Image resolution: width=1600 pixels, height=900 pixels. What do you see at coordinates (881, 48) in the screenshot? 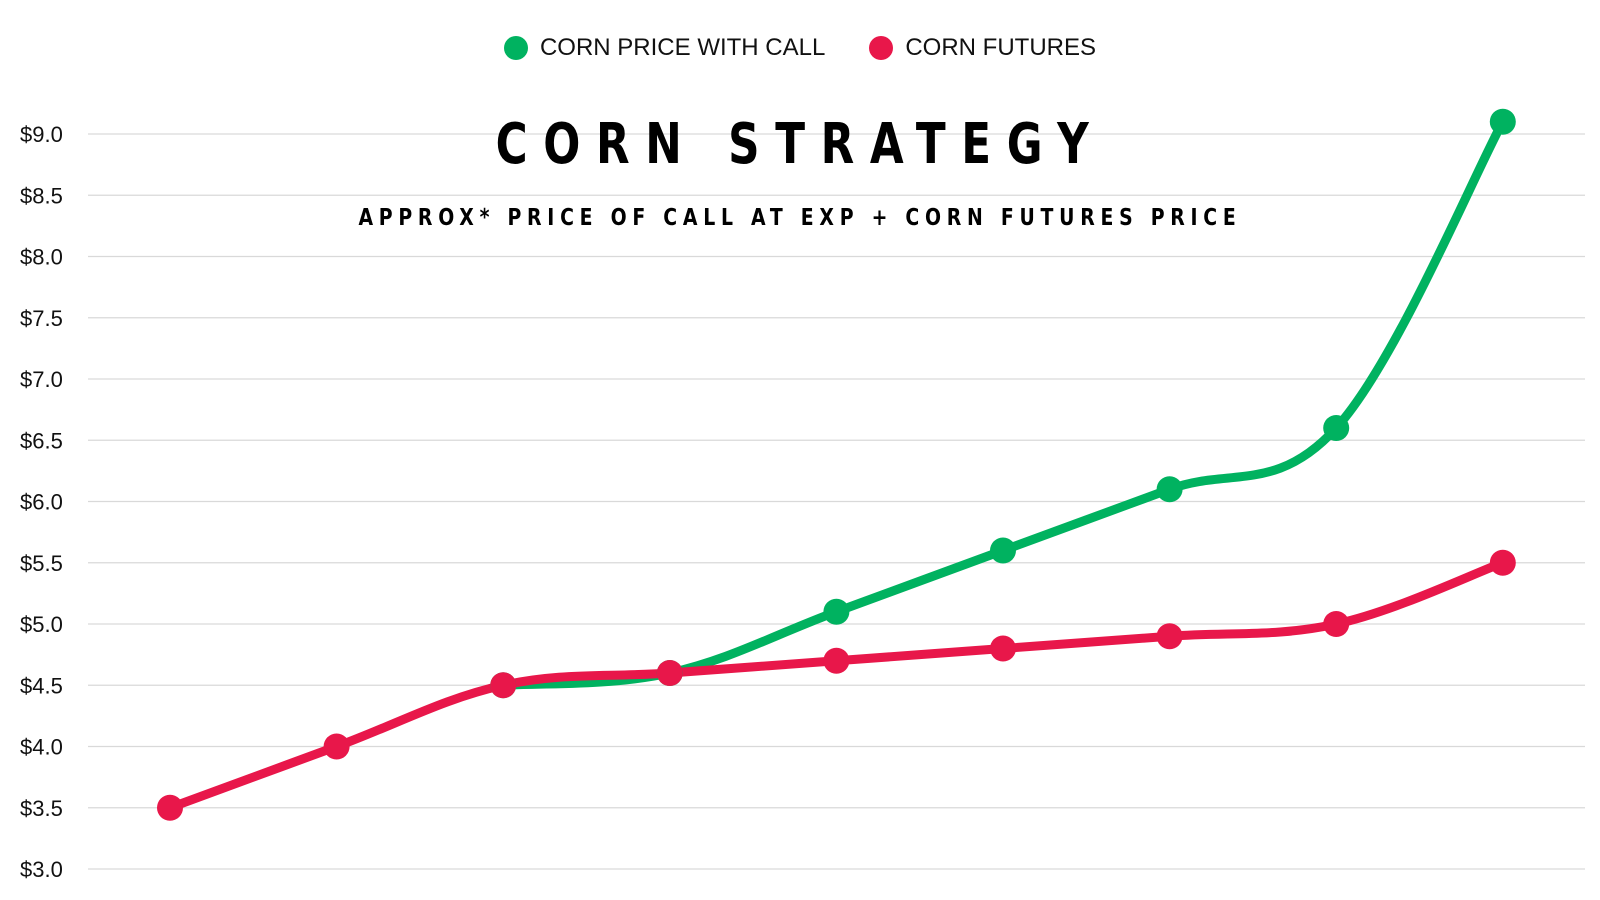
I see `legend-dot-red` at bounding box center [881, 48].